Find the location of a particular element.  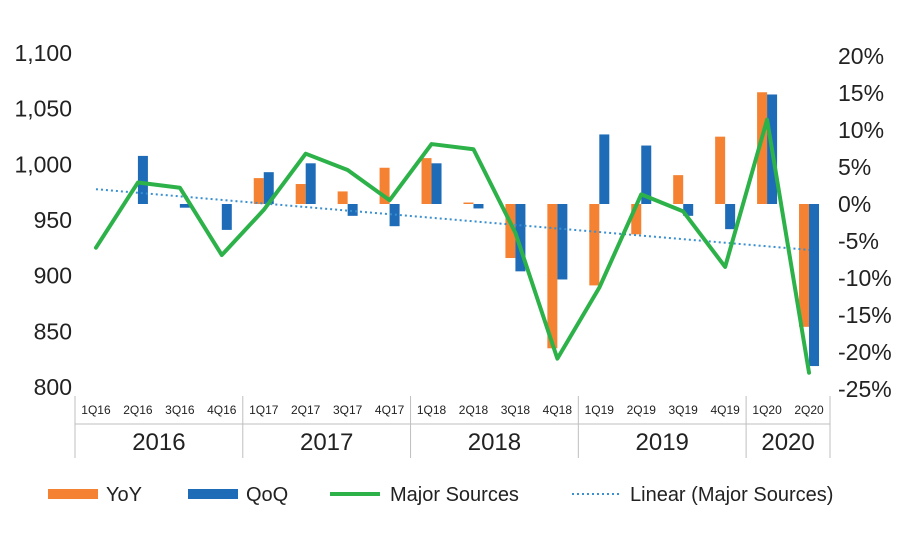

legend-item: Linear (Major Sources) is located at coordinates (702, 495).